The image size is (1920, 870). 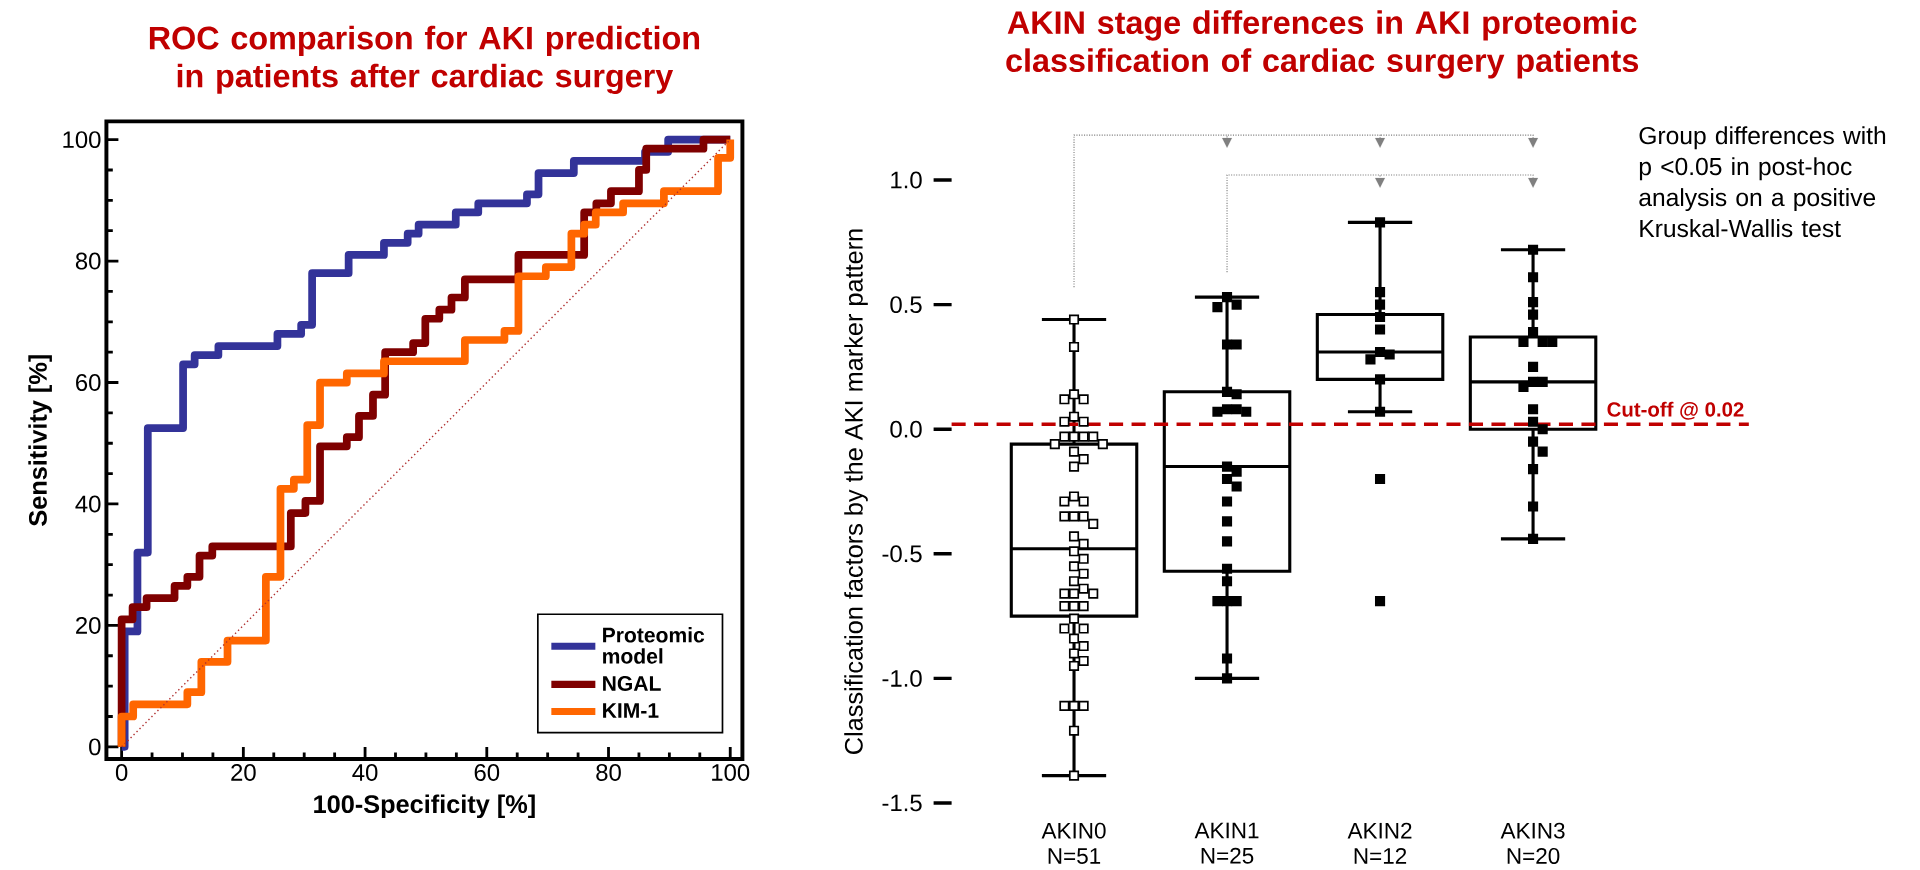 I want to click on y-tick-label: -1.5, so click(x=902, y=803).